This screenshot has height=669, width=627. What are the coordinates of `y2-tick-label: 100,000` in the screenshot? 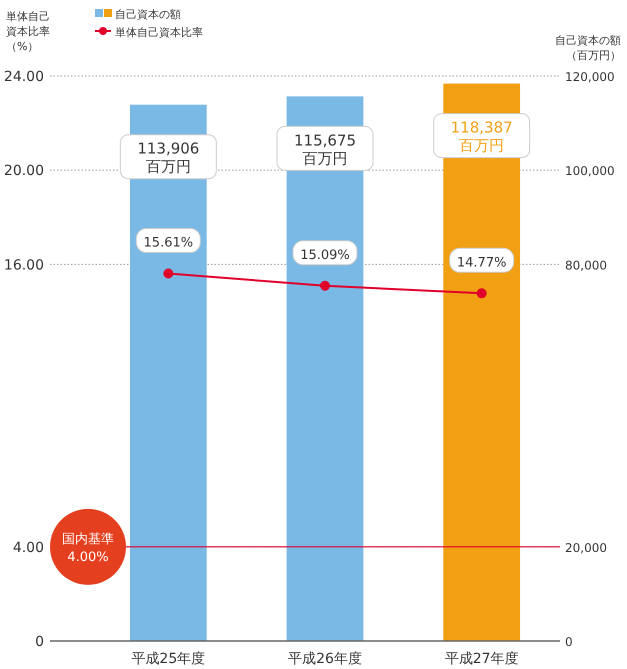 It's located at (590, 171).